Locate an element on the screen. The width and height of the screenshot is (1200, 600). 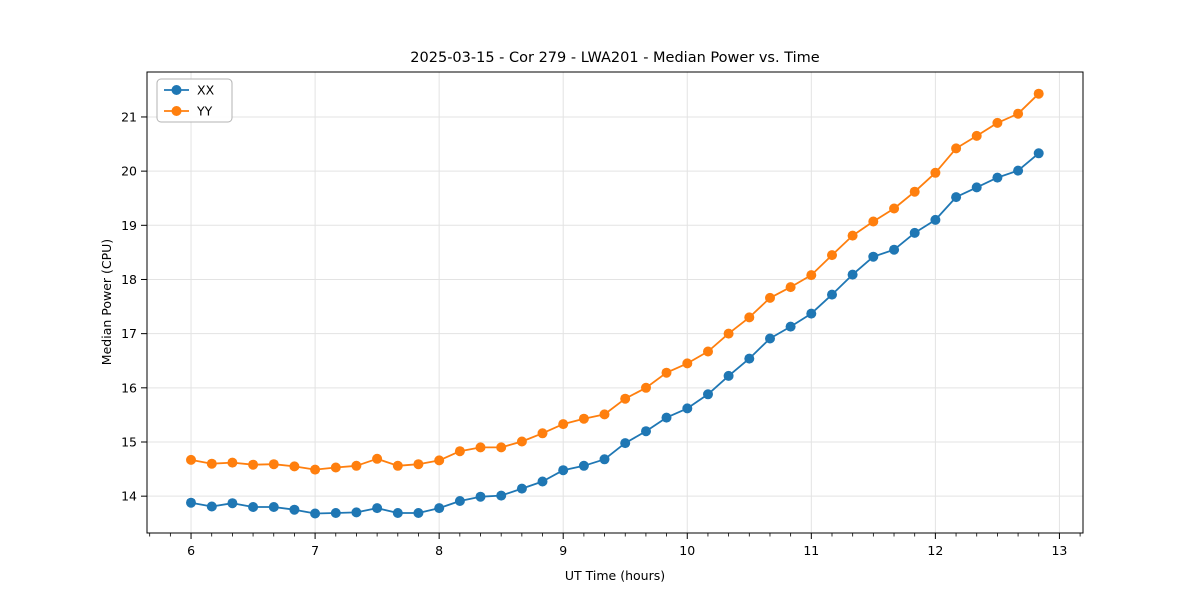
legend-box is located at coordinates (194, 100).